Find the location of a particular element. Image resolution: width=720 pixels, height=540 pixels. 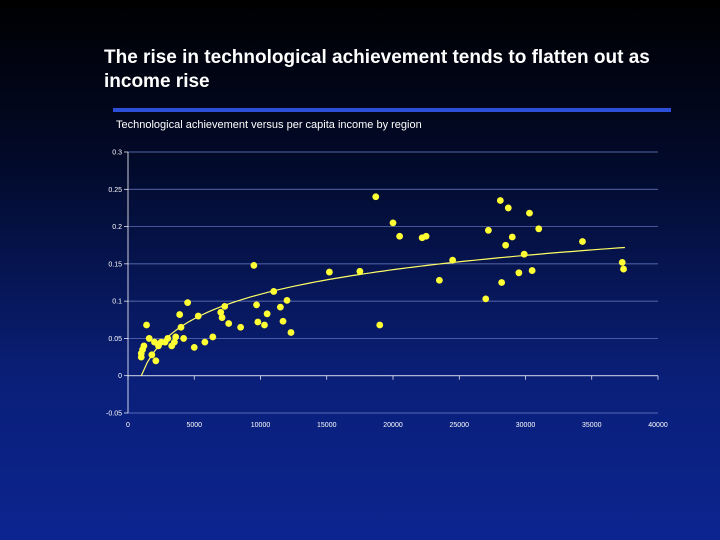

x-tick-label: 35000 is located at coordinates (592, 425).